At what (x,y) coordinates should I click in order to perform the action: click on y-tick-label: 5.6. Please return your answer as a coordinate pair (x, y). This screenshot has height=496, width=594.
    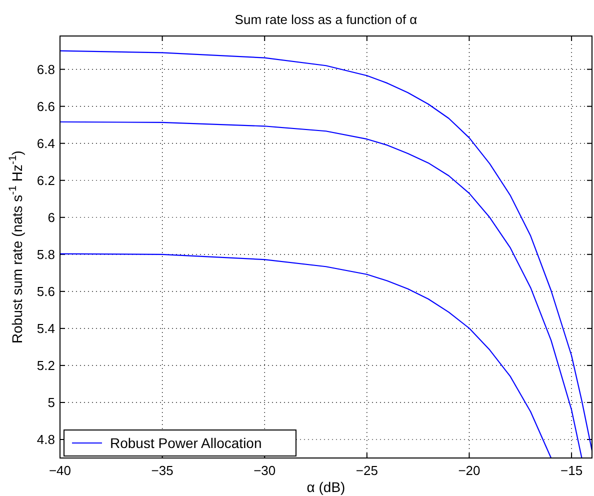
    Looking at the image, I should click on (45, 291).